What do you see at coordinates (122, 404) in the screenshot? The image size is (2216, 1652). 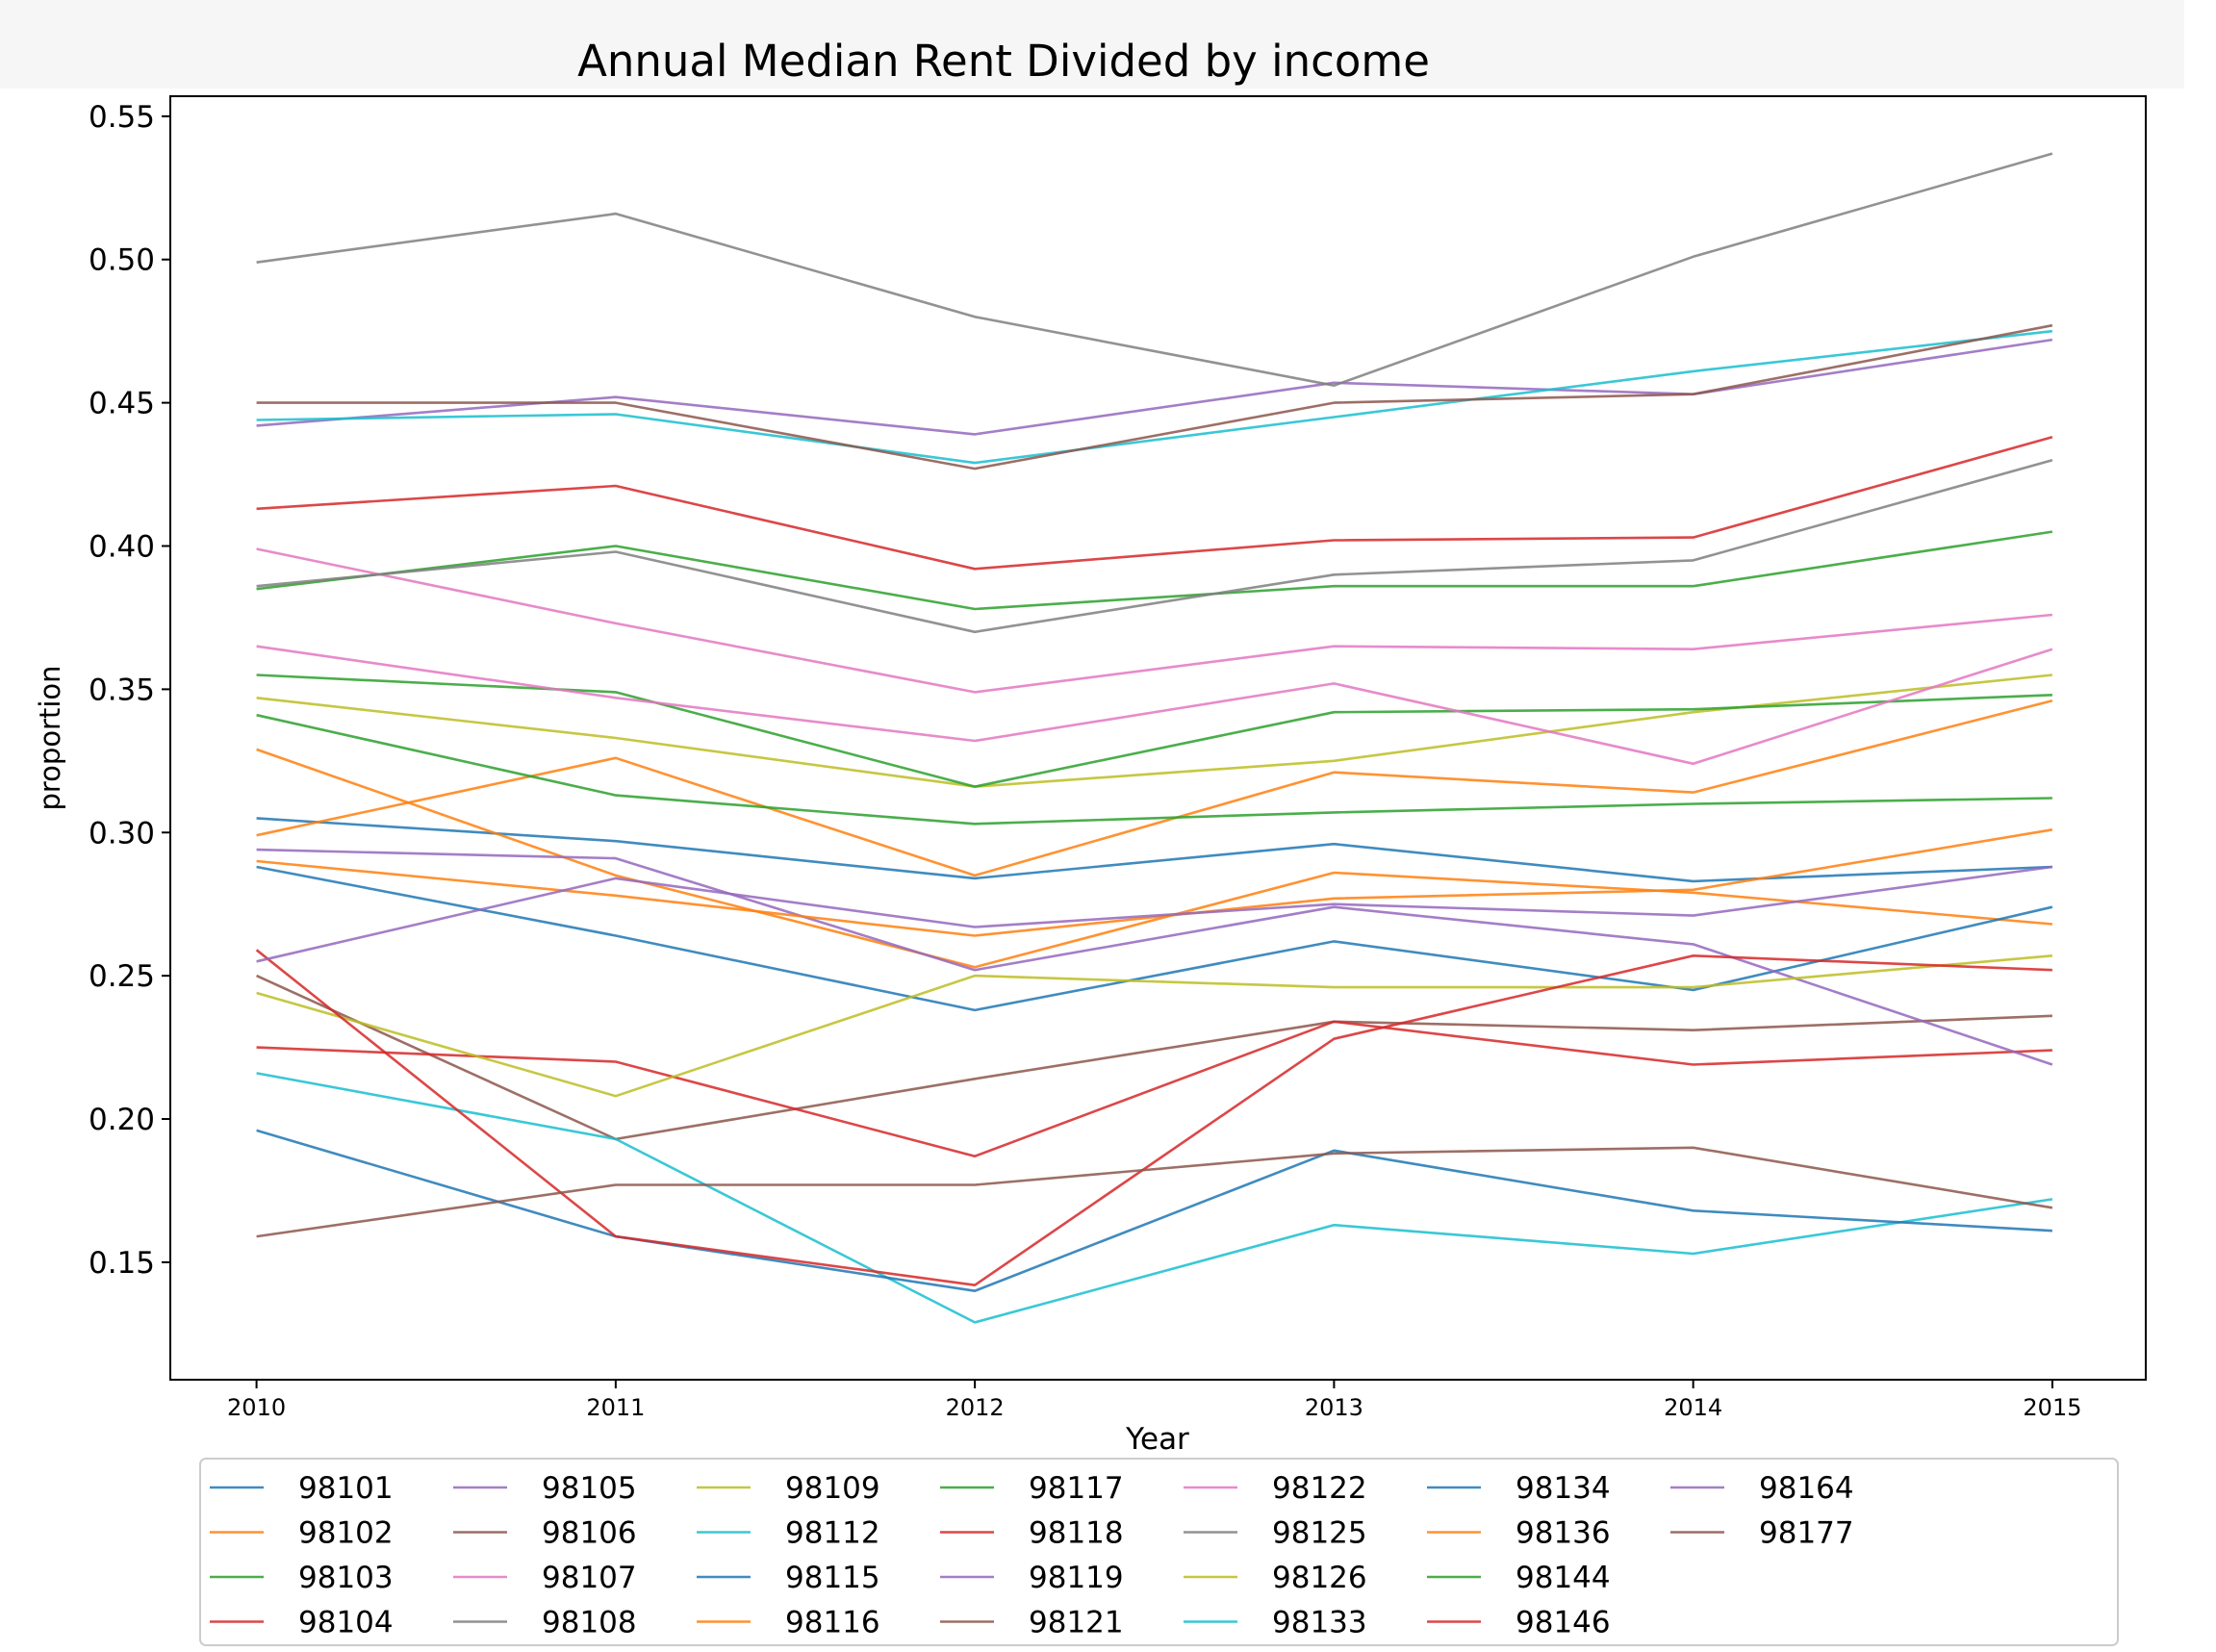 I see `y-tick-label: 0.45` at bounding box center [122, 404].